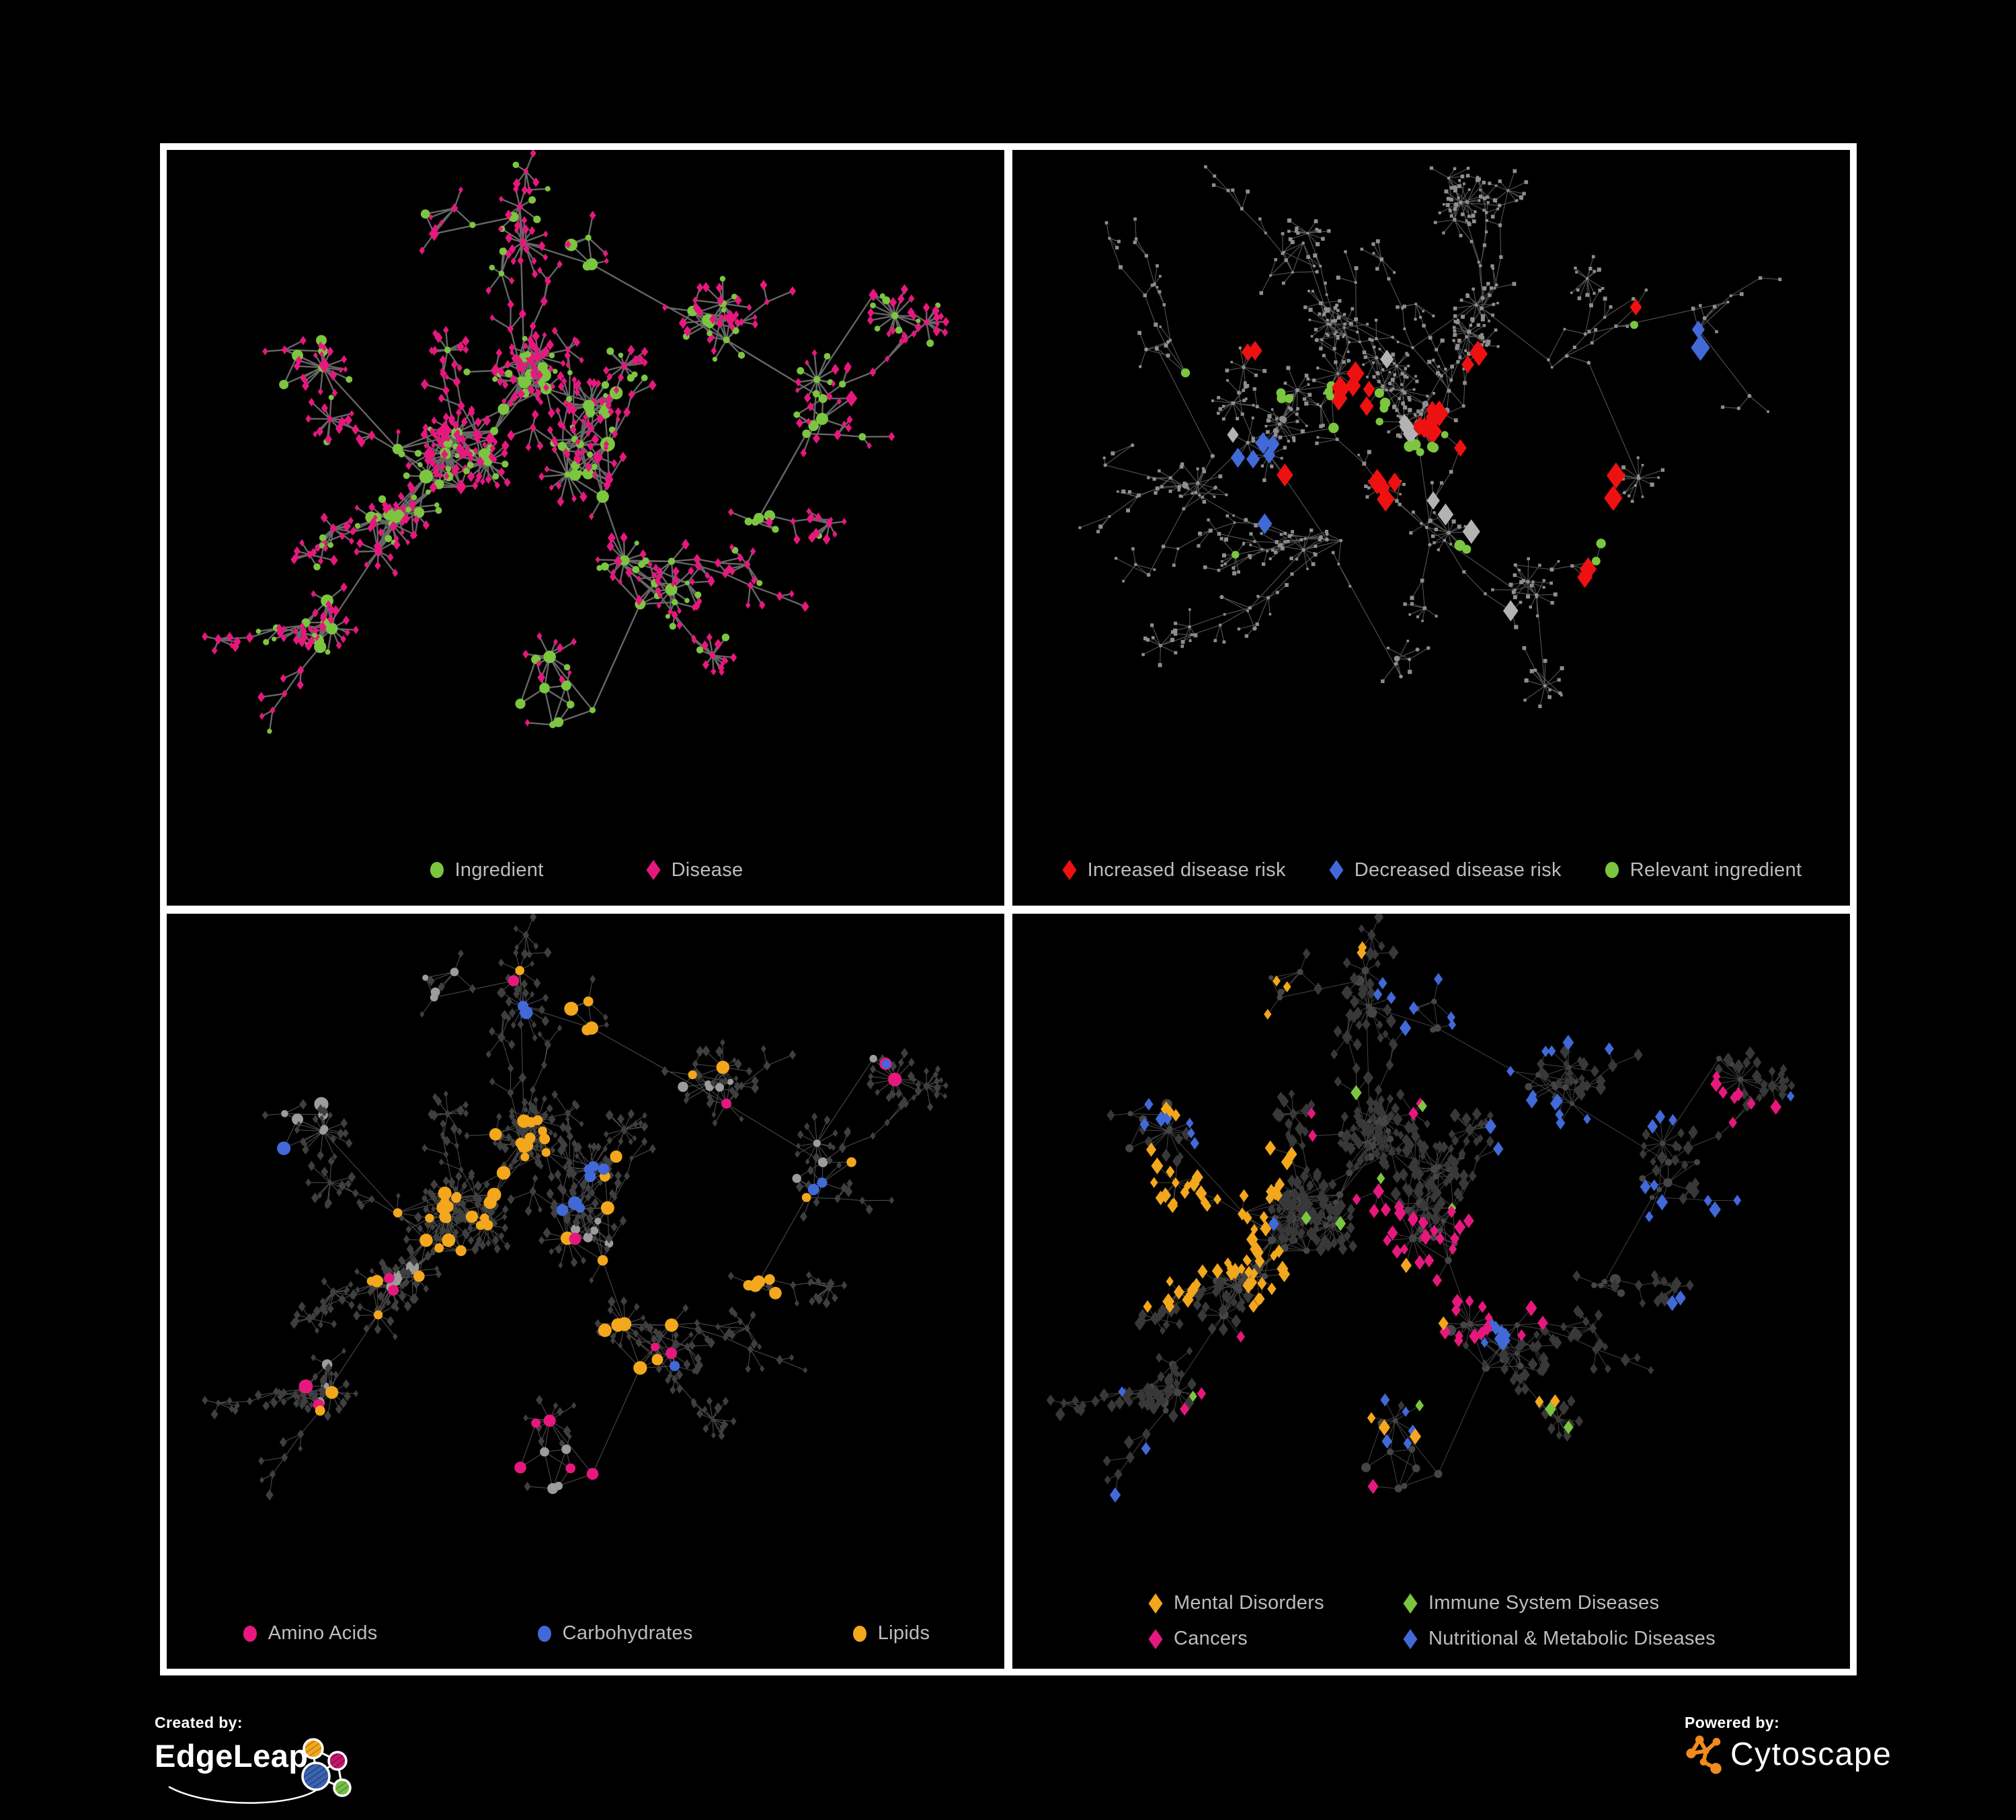  Describe the element at coordinates (1732, 1722) in the screenshot. I see `powered-by-label: Powered by:` at that location.